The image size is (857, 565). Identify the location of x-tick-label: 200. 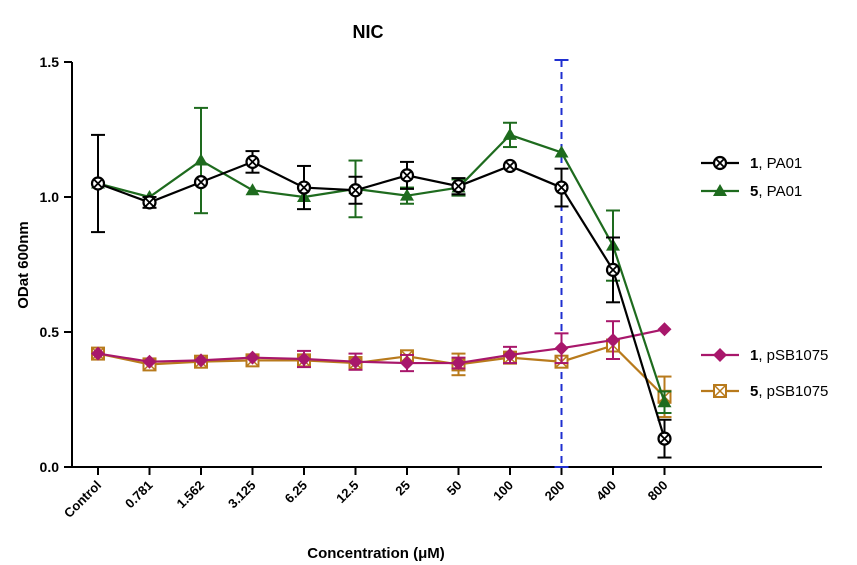
(555, 491).